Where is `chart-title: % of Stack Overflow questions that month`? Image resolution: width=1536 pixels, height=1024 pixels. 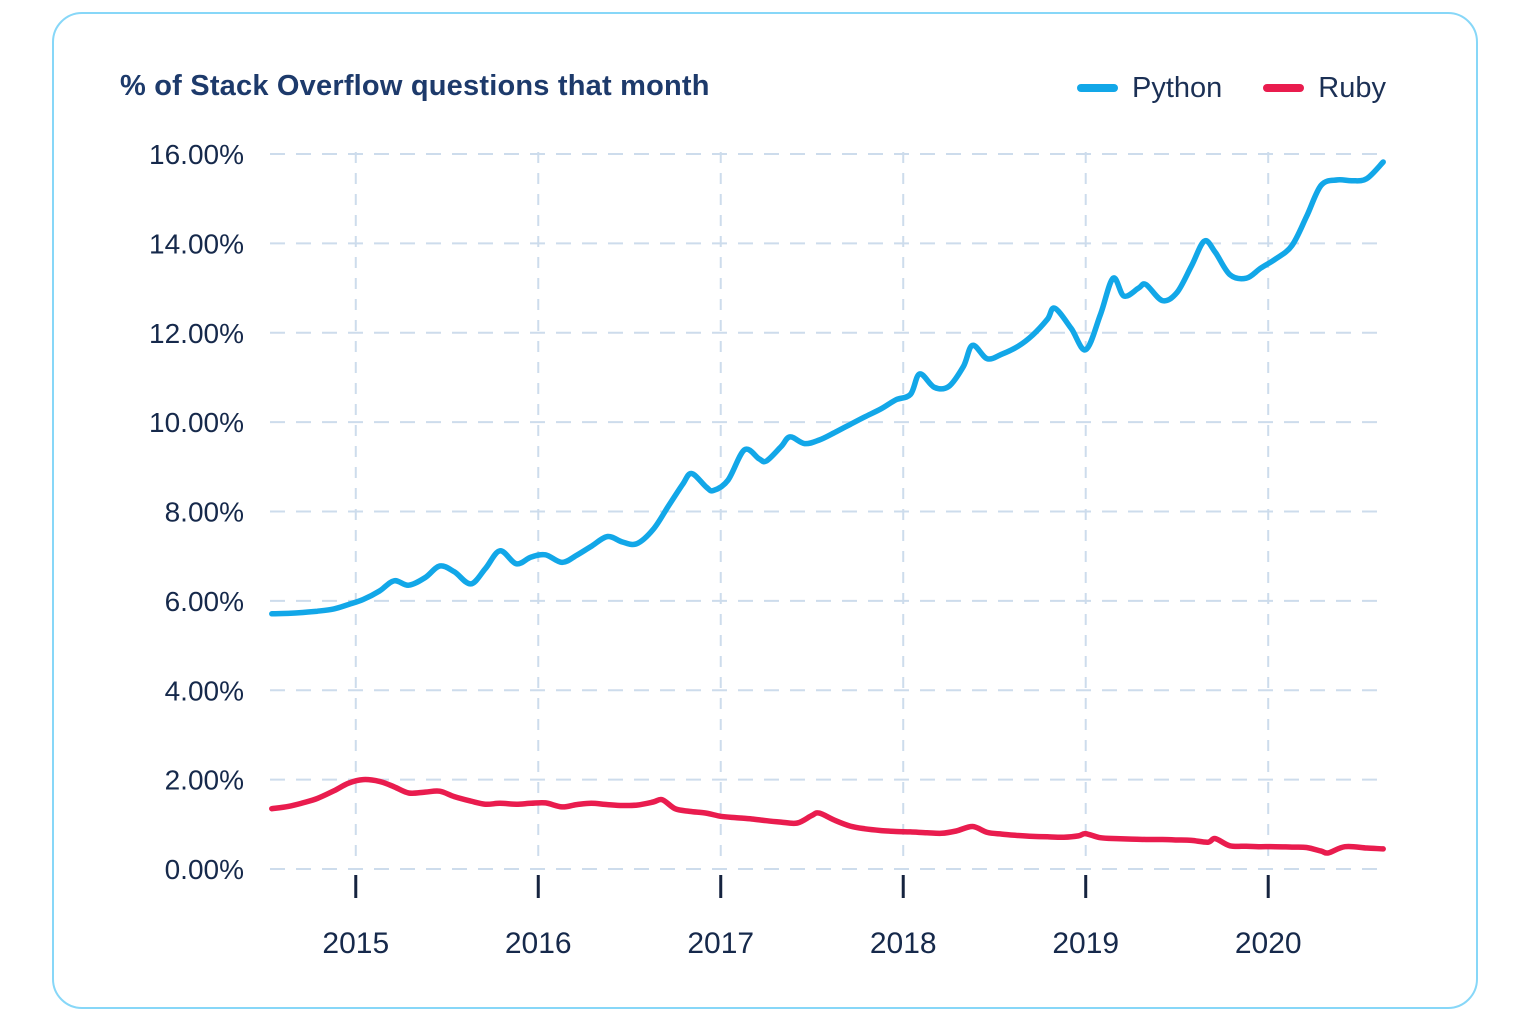
chart-title: % of Stack Overflow questions that month is located at coordinates (415, 86).